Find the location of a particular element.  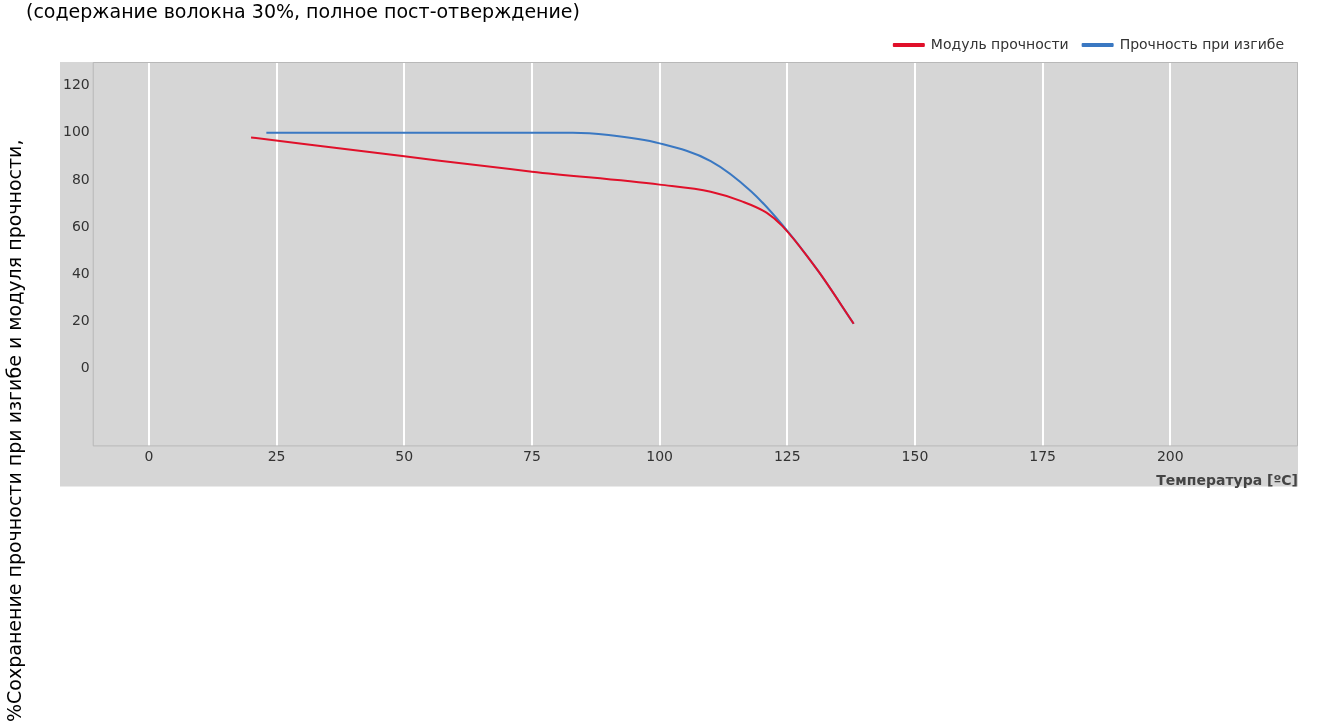

y-axis-title: %Сохранение прочности при изгибе и модуля прочности, is located at coordinates (14, 430).